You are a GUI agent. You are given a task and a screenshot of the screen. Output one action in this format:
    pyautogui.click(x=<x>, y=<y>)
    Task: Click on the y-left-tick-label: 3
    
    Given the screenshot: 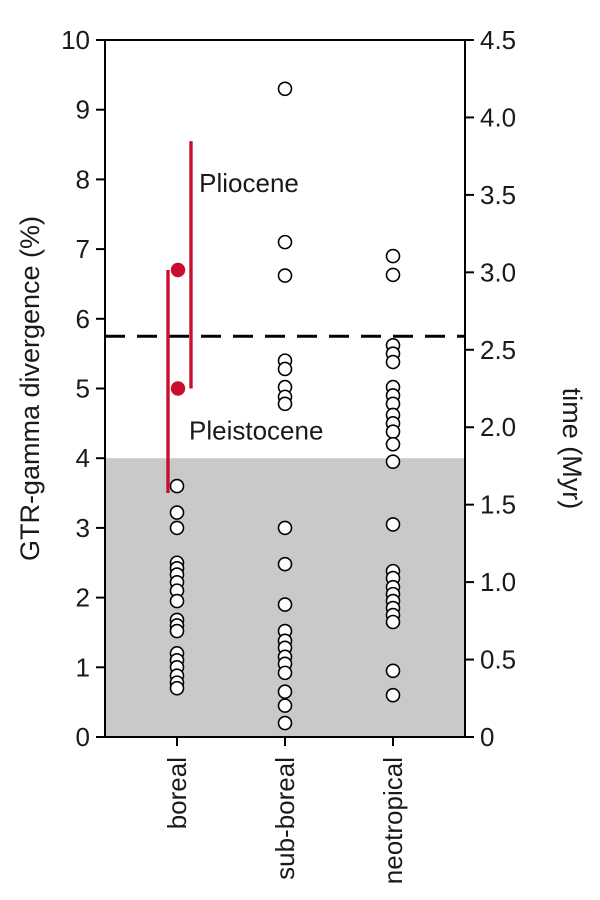 What is the action you would take?
    pyautogui.click(x=83, y=528)
    